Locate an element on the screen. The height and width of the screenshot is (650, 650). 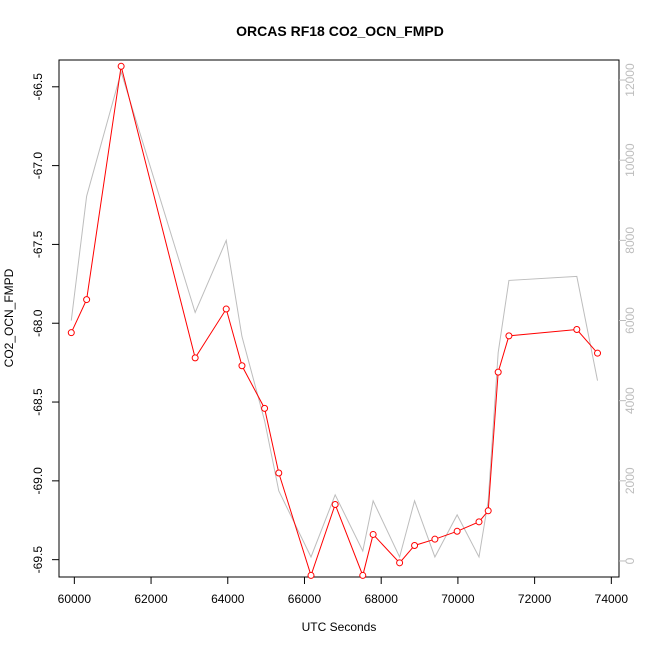
x-axis-title: UTC Seconds is located at coordinates (339, 627).